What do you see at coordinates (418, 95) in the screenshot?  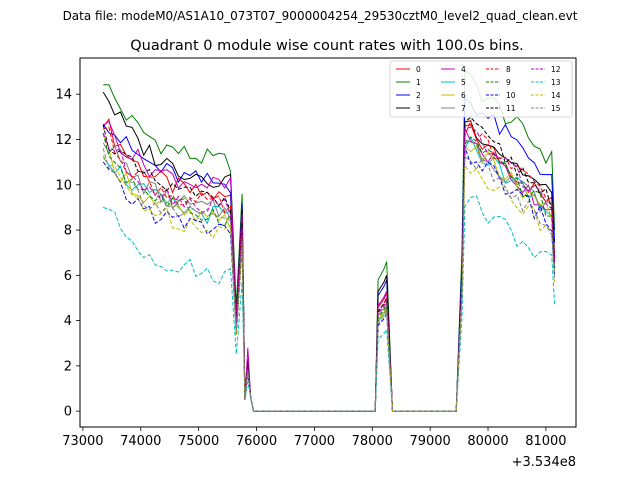 I see `legend-label-2: 2` at bounding box center [418, 95].